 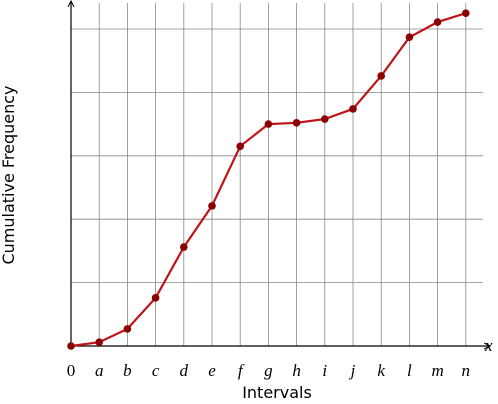 I want to click on x-tick-label: b, so click(x=127, y=370).